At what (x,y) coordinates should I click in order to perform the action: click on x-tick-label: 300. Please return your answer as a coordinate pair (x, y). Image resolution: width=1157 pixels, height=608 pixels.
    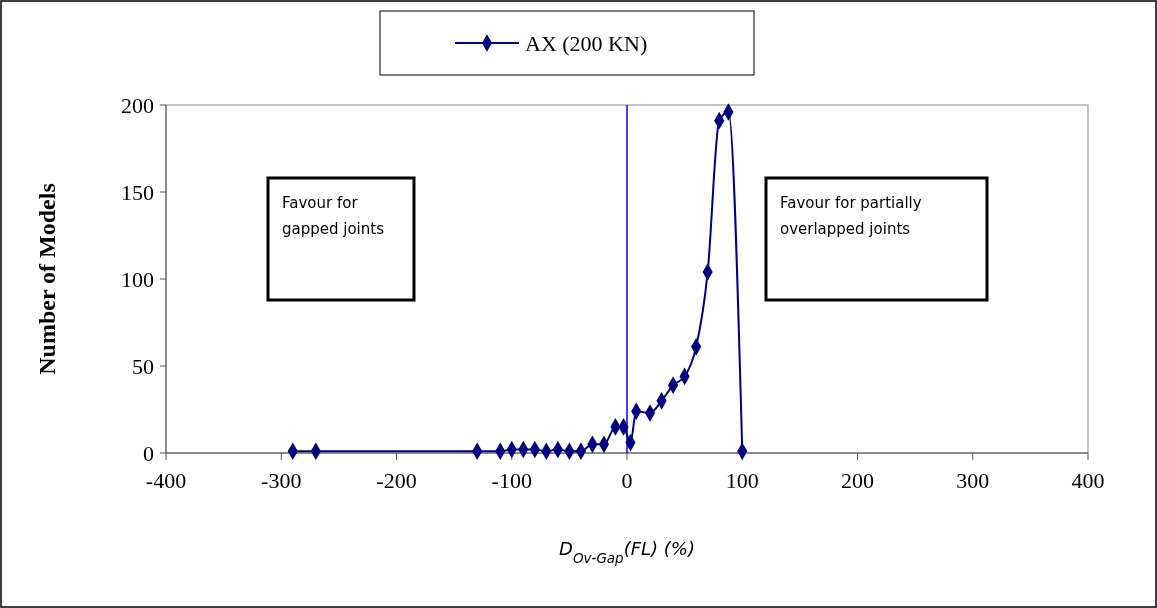
    Looking at the image, I should click on (973, 480).